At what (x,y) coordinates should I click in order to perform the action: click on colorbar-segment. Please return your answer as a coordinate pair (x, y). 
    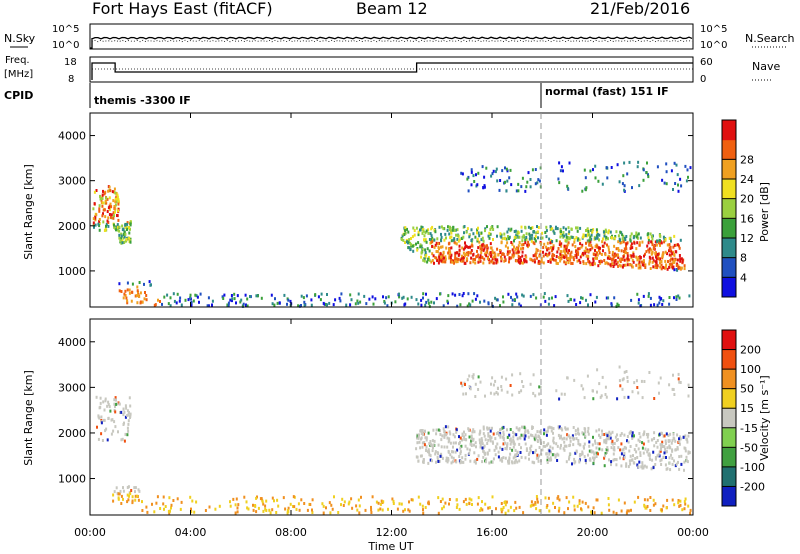
    Looking at the image, I should click on (729, 398).